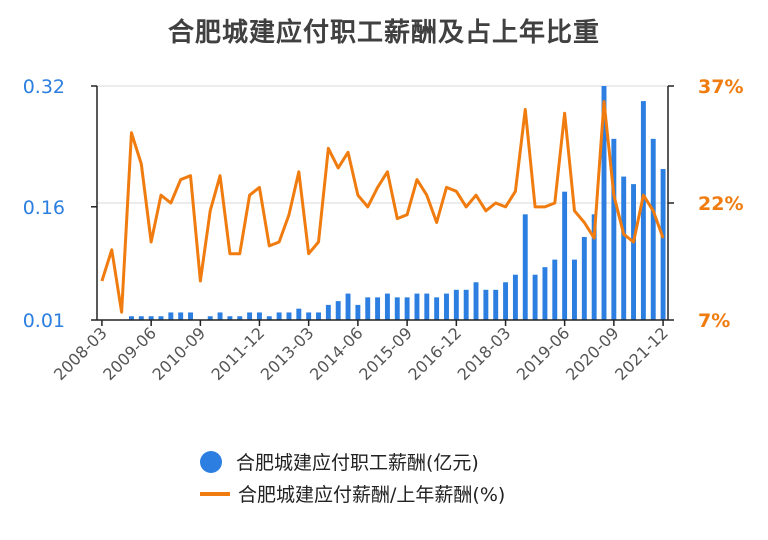 This screenshot has width=768, height=540. Describe the element at coordinates (129, 353) in the screenshot. I see `x-tick-label: 2009-06` at that location.